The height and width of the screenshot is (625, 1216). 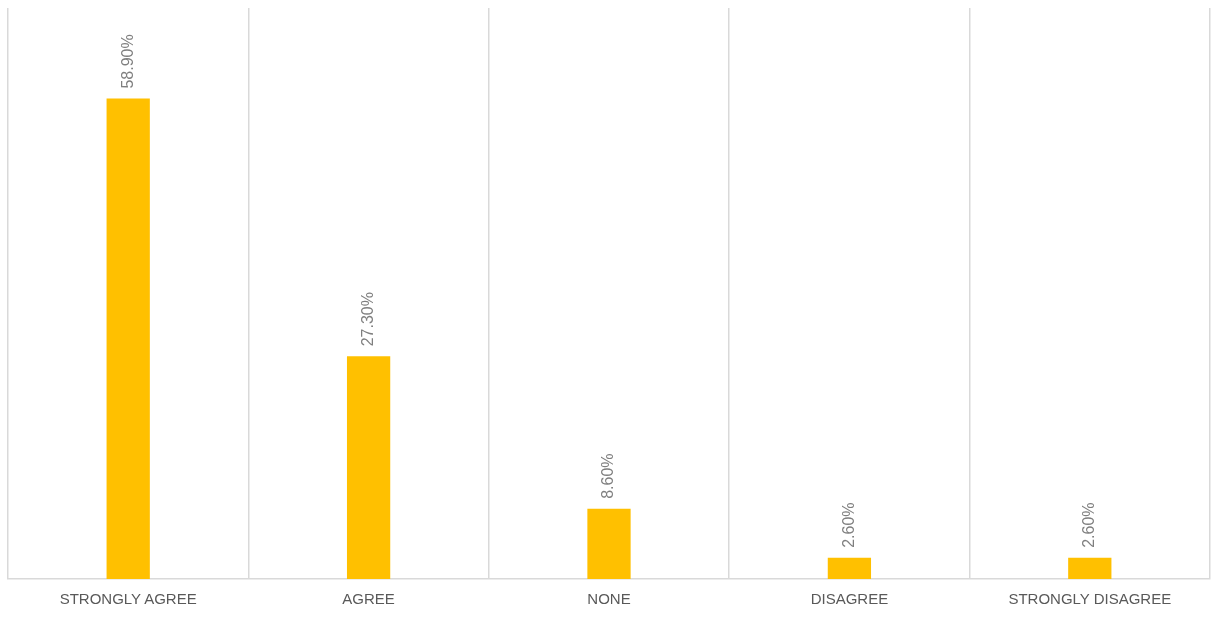 I want to click on x-tick-label: STRONGLY AGREE, so click(x=128, y=599).